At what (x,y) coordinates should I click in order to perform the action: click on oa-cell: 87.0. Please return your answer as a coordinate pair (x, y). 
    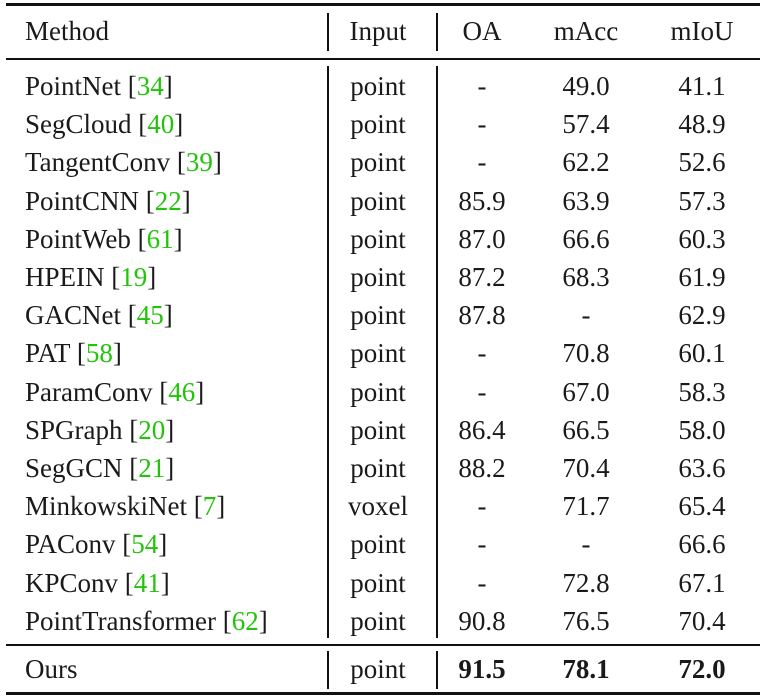
    Looking at the image, I should click on (482, 238).